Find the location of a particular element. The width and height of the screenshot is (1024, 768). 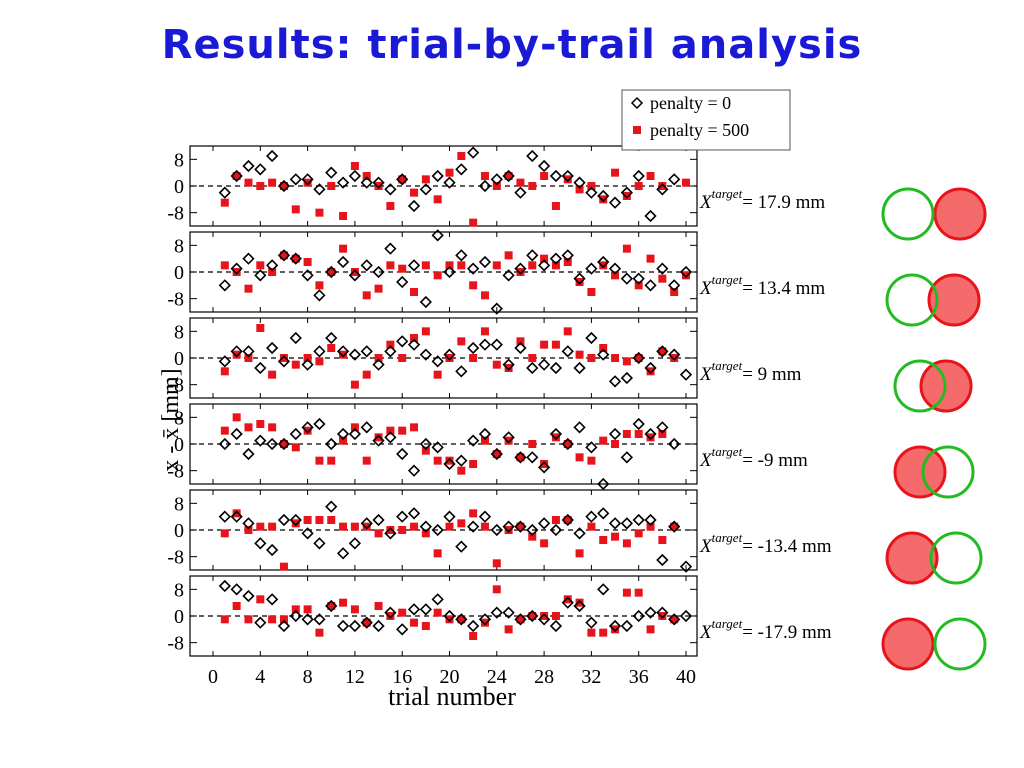

target-label-2: Xtarget= 13.4 mm is located at coordinates (762, 285).